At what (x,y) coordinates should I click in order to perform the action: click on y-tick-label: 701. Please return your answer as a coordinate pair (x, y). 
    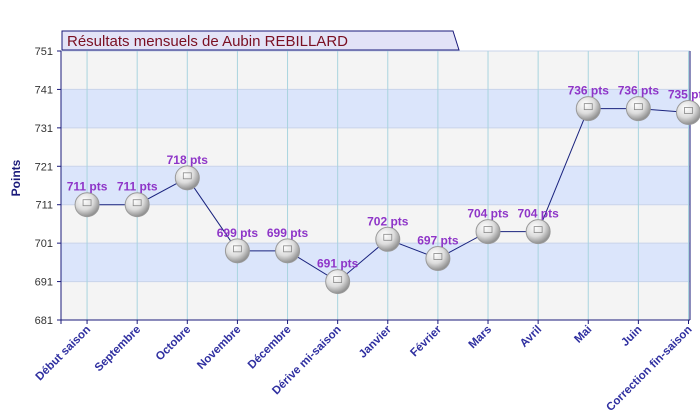
    Looking at the image, I should click on (44, 244).